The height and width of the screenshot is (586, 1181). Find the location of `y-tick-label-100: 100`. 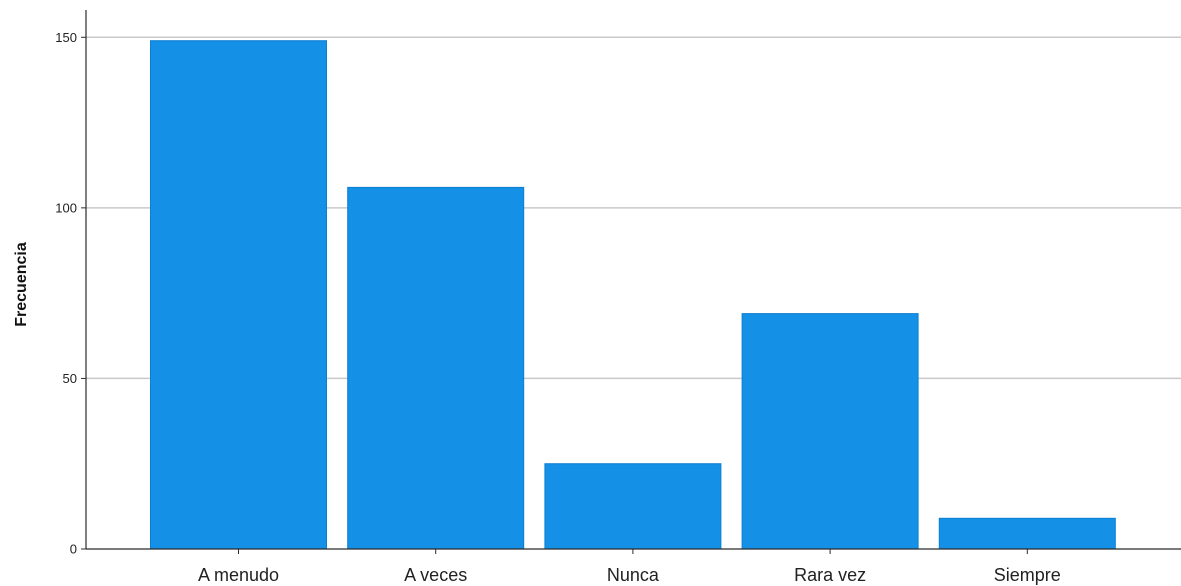

y-tick-label-100: 100 is located at coordinates (66, 207).